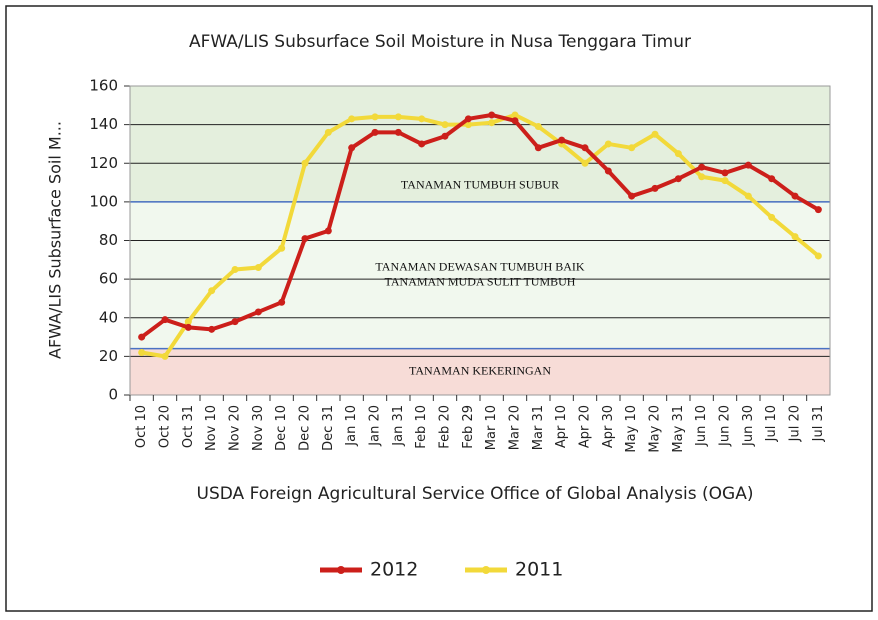  What do you see at coordinates (585, 426) in the screenshot?
I see `x-tick-label: Apr 20` at bounding box center [585, 426].